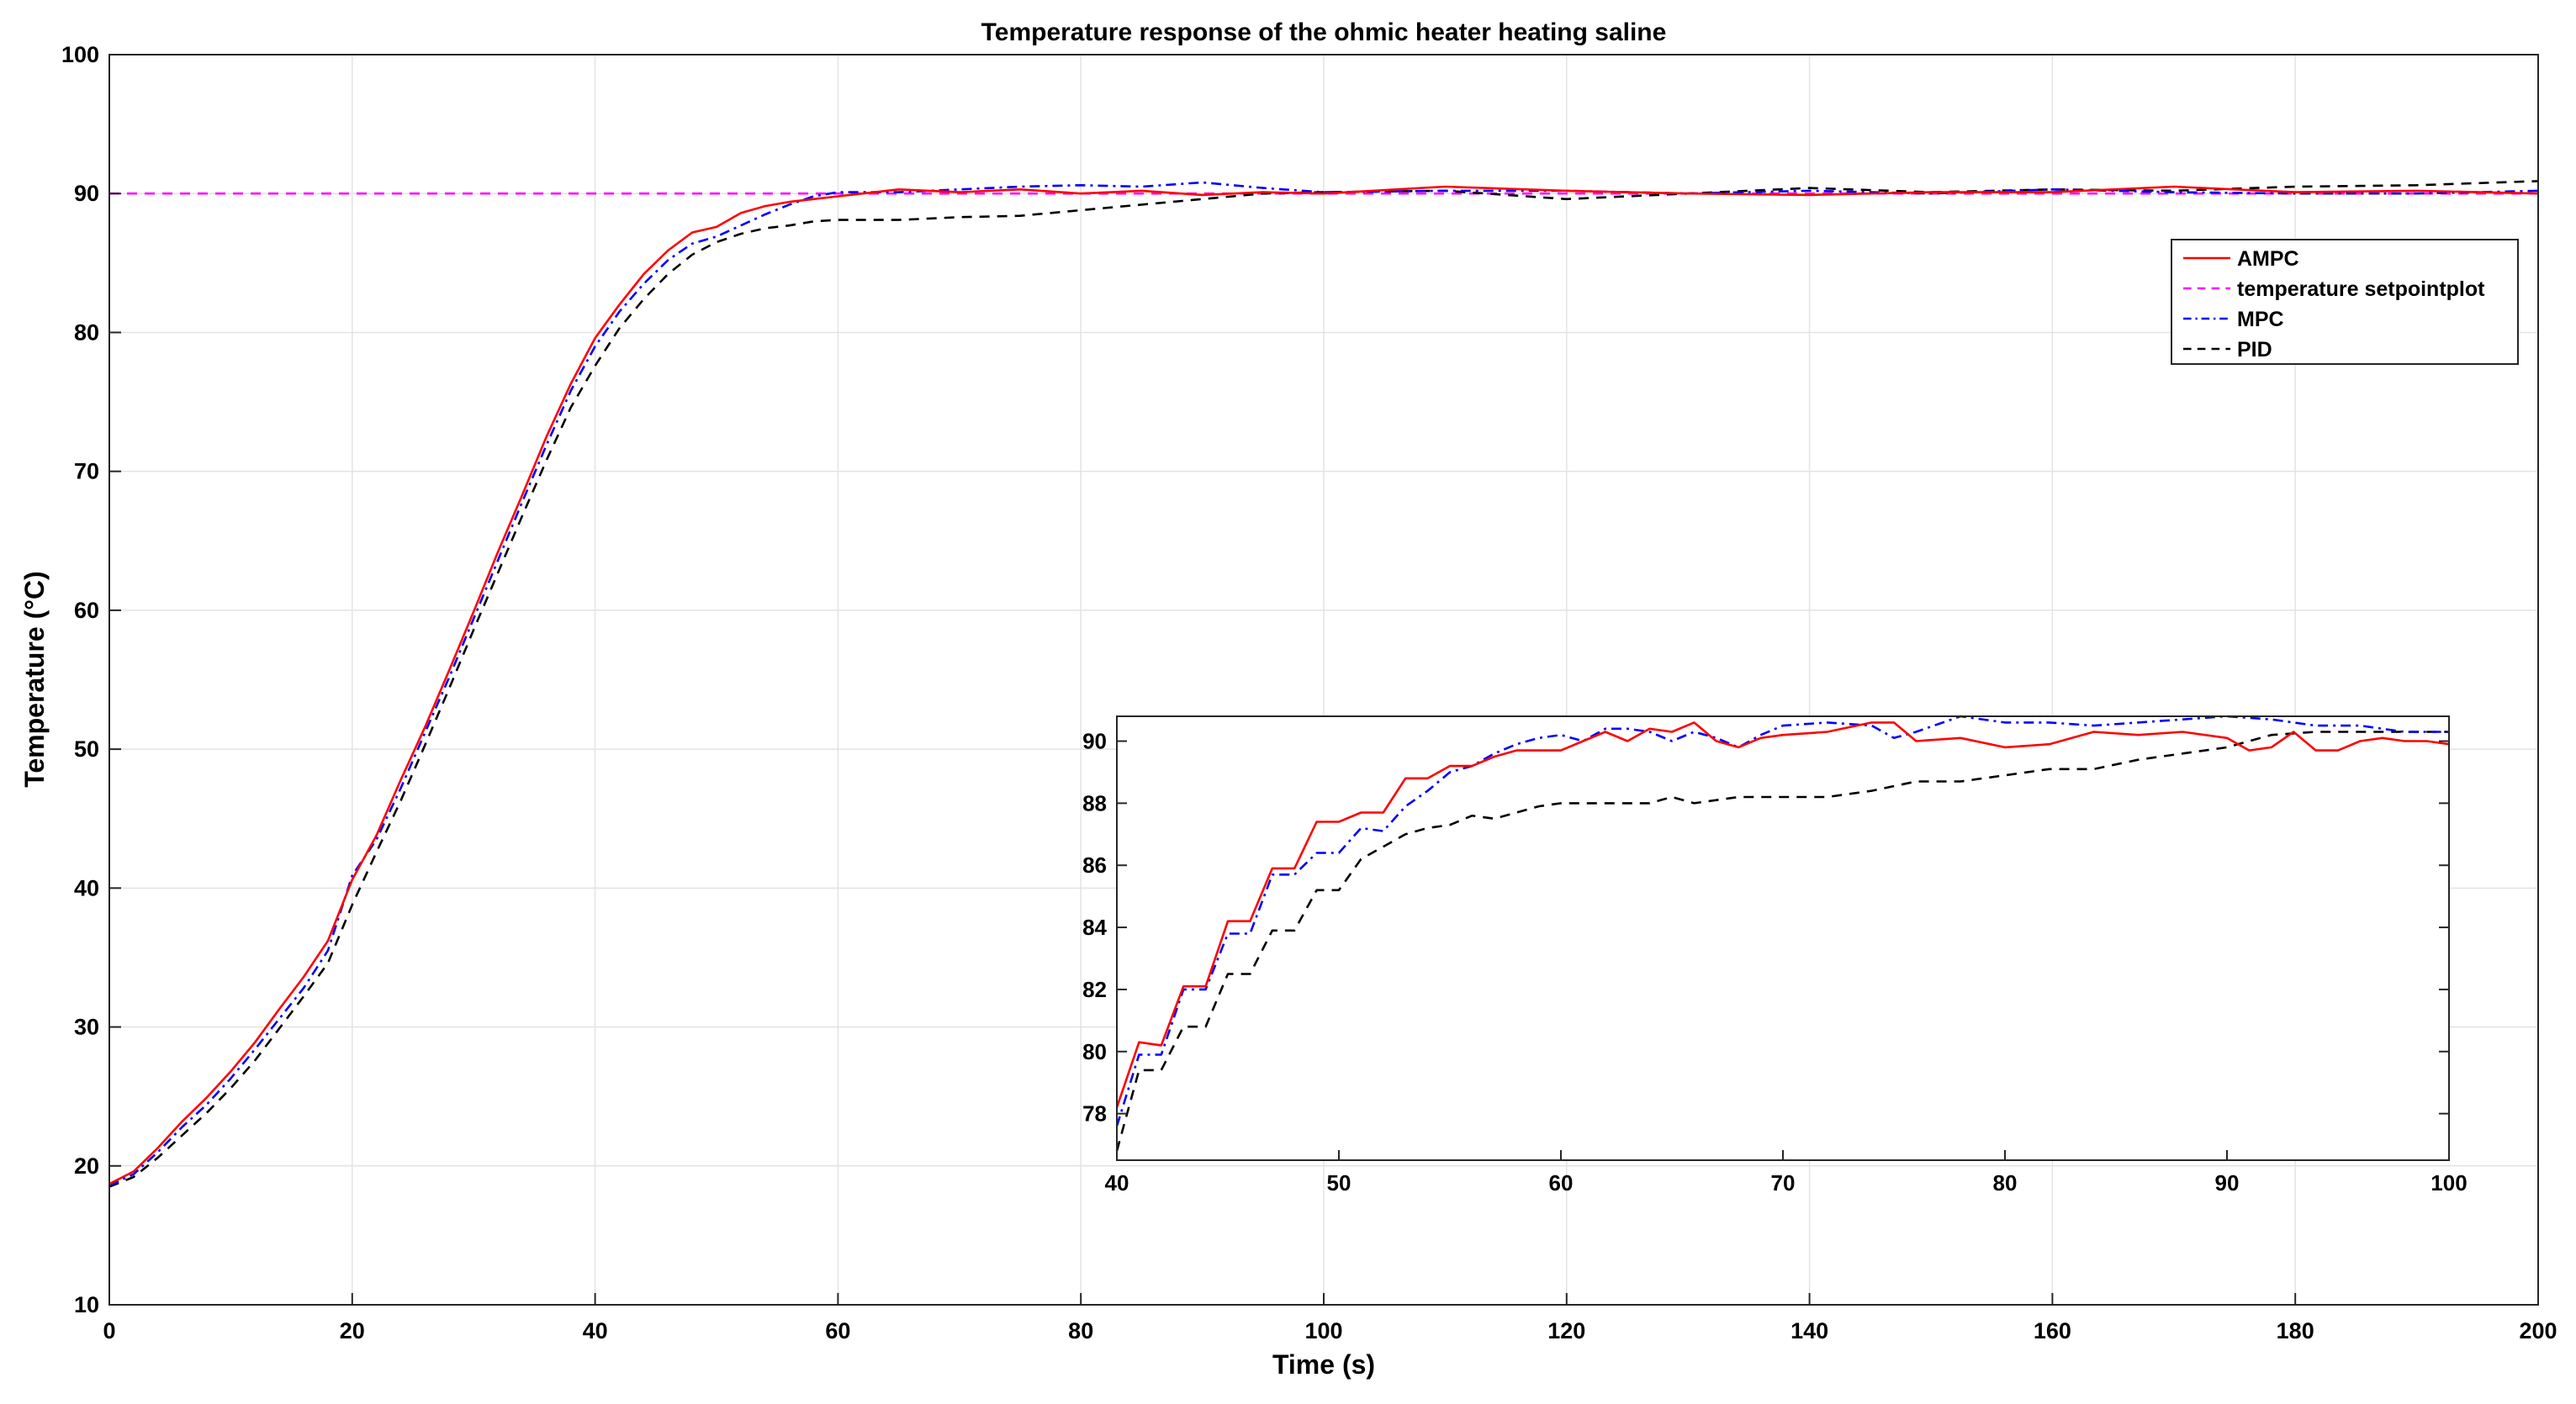  I want to click on legend-label: MPC, so click(2260, 319).